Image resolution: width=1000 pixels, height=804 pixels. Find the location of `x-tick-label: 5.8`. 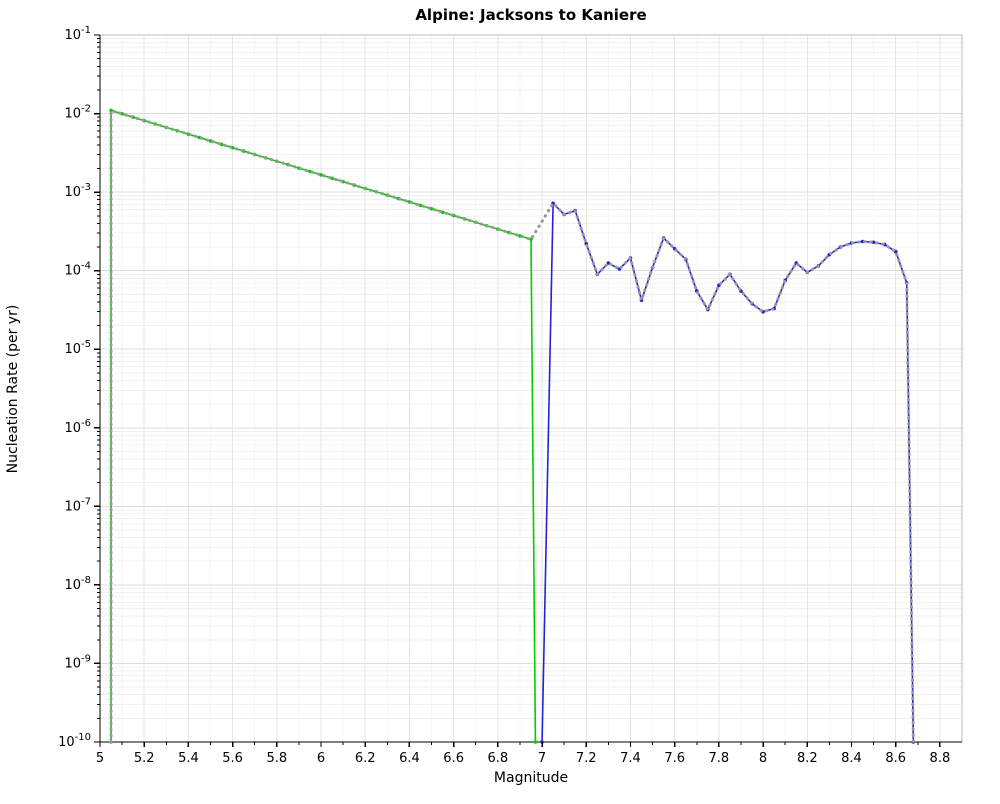

x-tick-label: 5.8 is located at coordinates (276, 758).